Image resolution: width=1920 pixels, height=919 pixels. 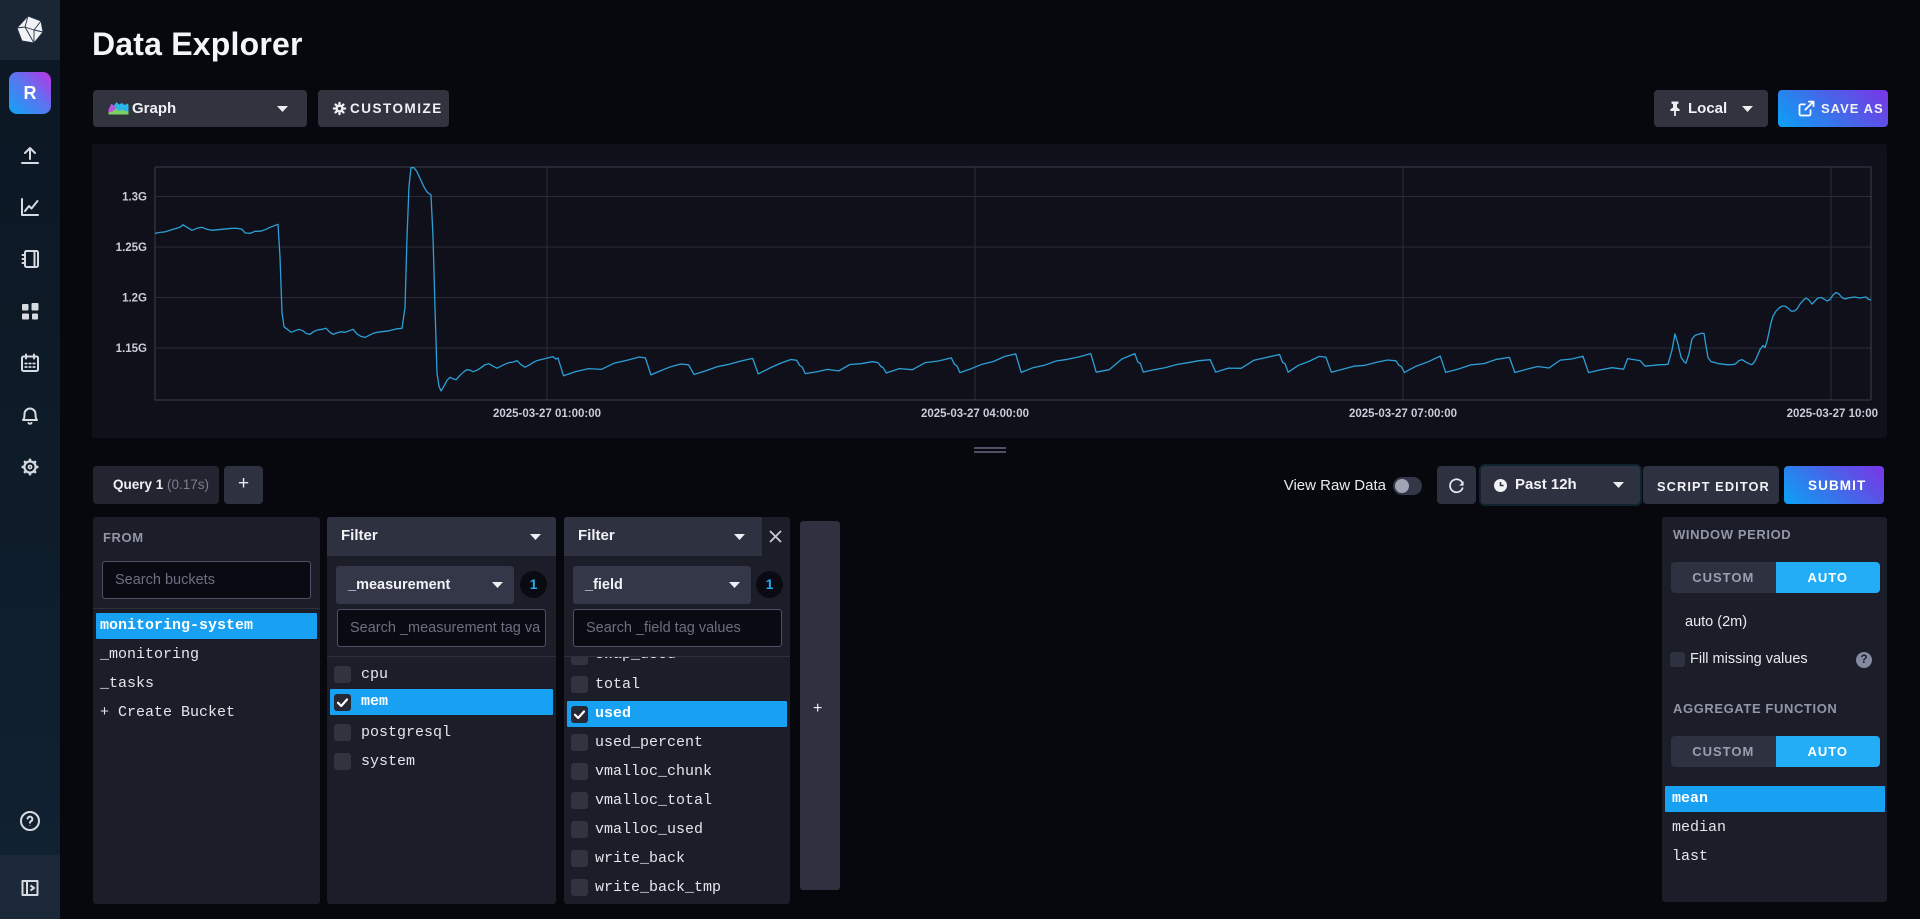 What do you see at coordinates (547, 414) in the screenshot?
I see `svg-text: 2025-03-27 01:00:00` at bounding box center [547, 414].